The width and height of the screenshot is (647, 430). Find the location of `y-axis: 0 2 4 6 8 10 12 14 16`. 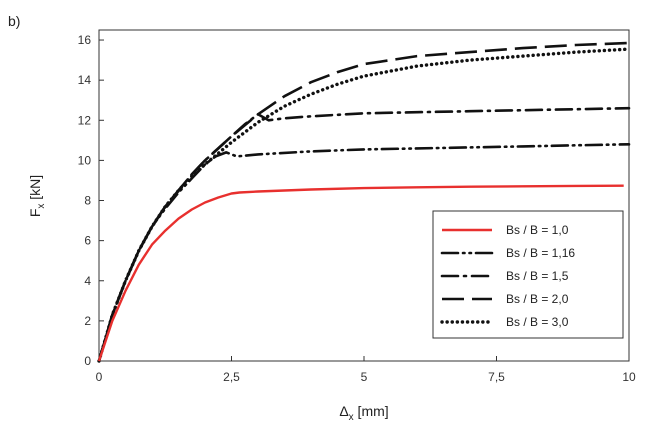

y-axis: 0 2 4 6 8 10 12 14 16 is located at coordinates (91, 200).